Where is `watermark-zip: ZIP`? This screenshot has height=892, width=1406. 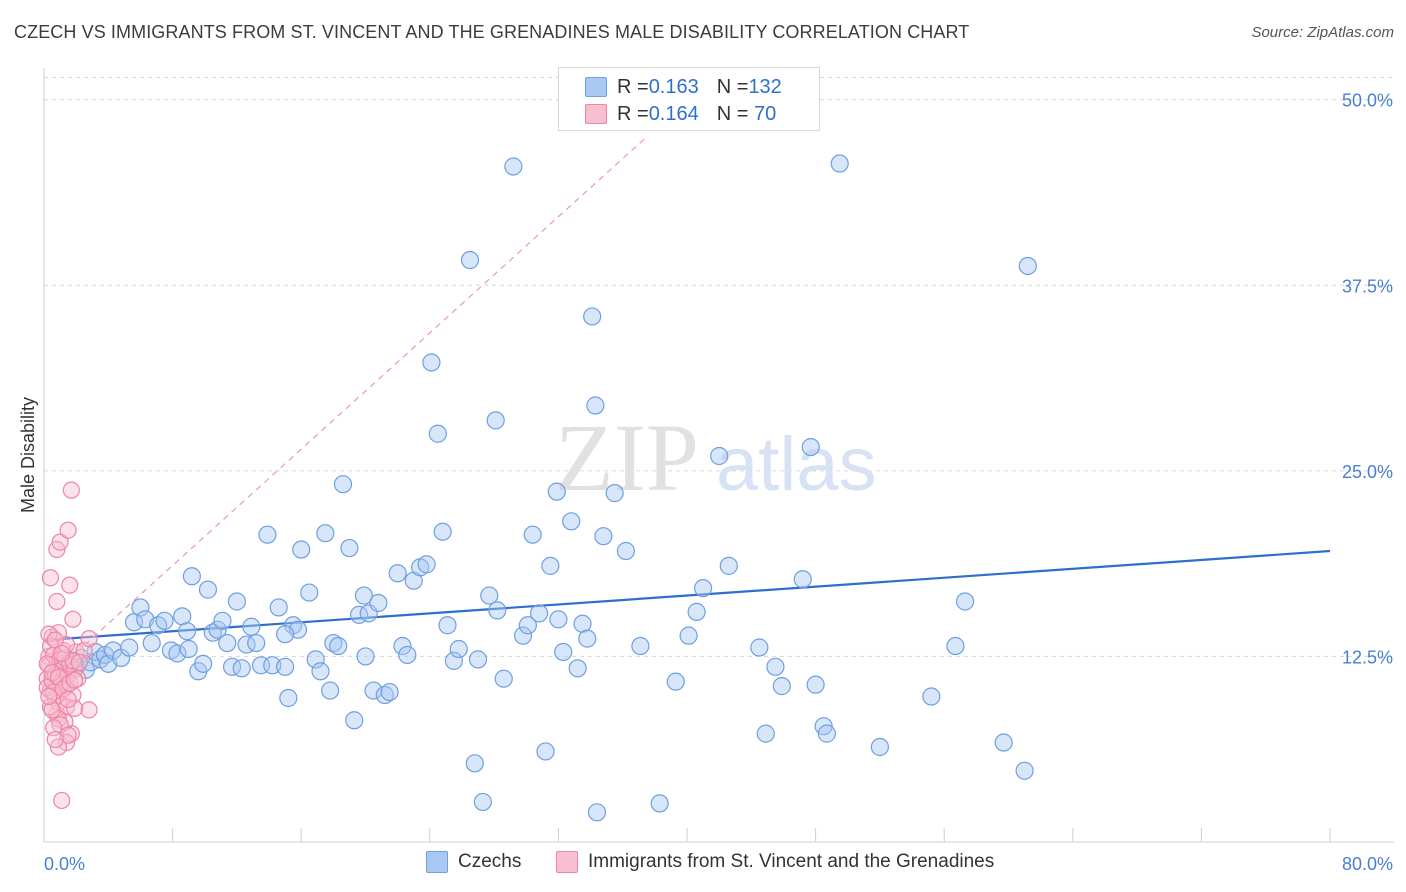 watermark-zip: ZIP is located at coordinates (627, 457).